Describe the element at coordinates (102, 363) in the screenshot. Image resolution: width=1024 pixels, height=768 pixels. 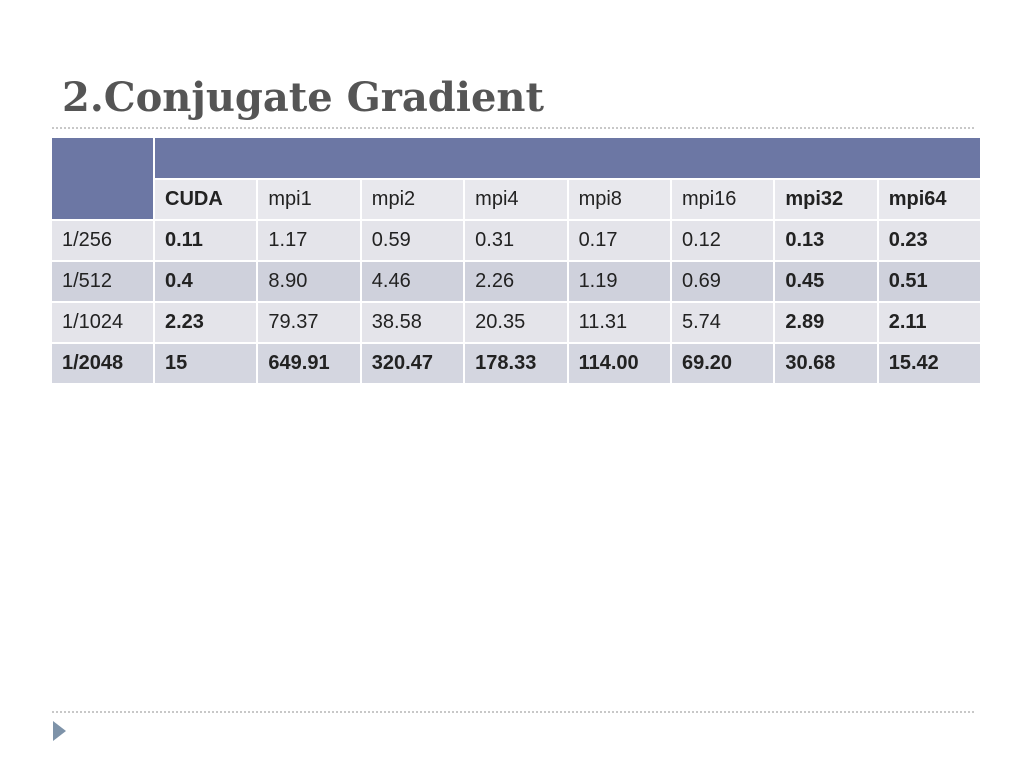
I see `row-label: 1/2048` at that location.